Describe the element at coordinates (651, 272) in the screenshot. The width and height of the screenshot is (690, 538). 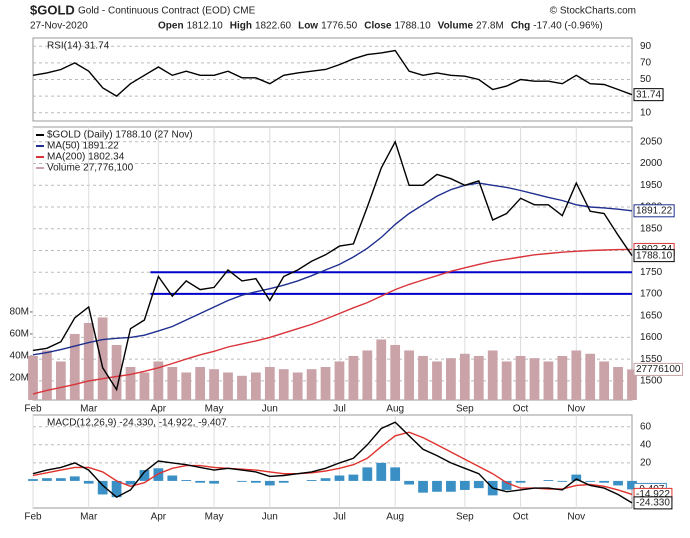
I see `y-tick-label: 1750` at that location.